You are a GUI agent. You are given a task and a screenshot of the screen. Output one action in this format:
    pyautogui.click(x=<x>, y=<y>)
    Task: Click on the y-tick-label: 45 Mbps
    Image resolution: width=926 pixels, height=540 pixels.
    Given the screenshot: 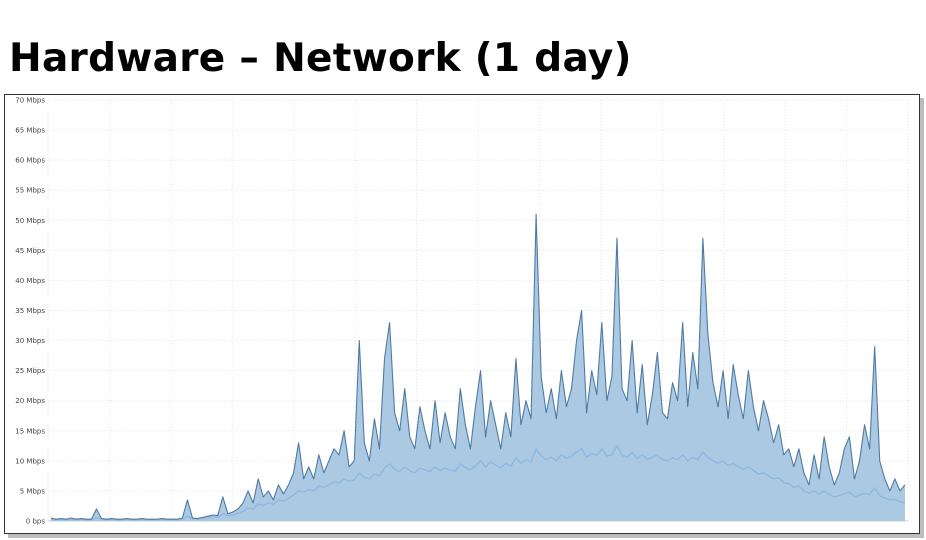 What is the action you would take?
    pyautogui.click(x=30, y=251)
    